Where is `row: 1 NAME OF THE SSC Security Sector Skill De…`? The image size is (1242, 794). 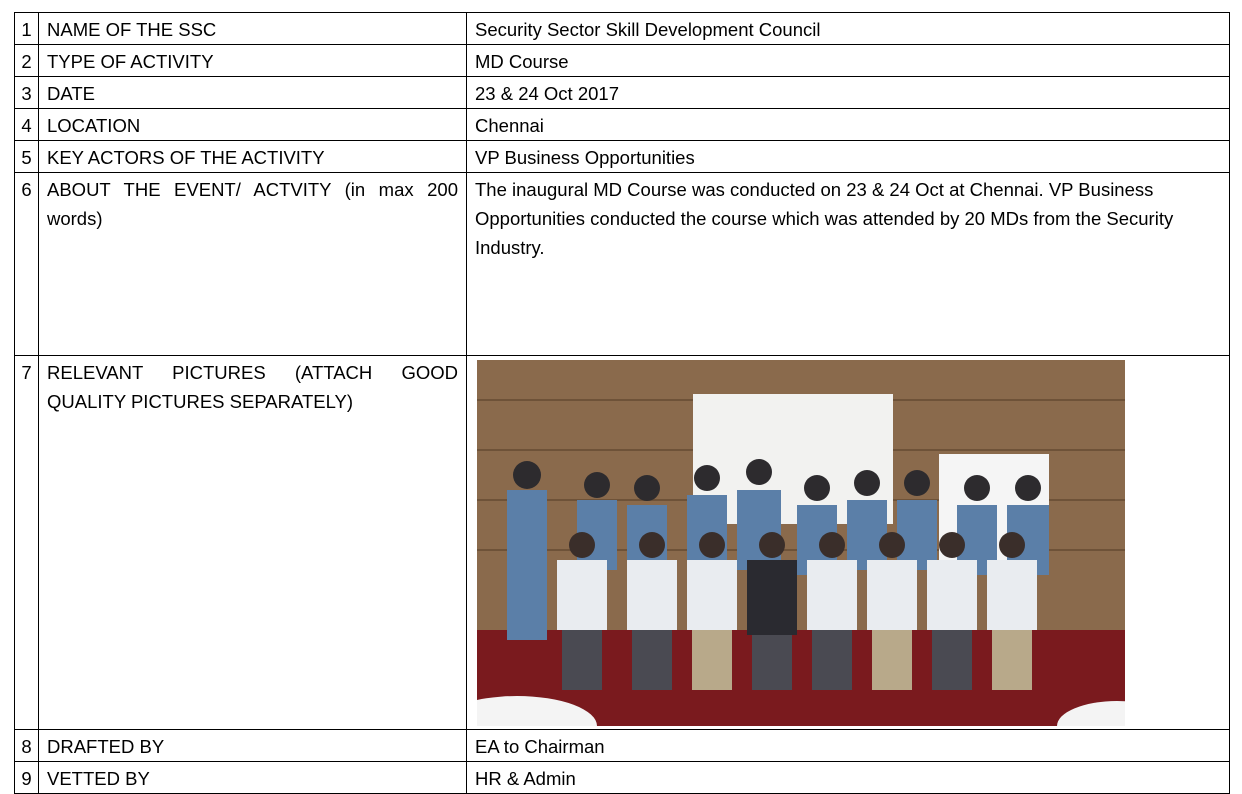
row: 1 NAME OF THE SSC Security Sector Skill De… is located at coordinates (622, 28).